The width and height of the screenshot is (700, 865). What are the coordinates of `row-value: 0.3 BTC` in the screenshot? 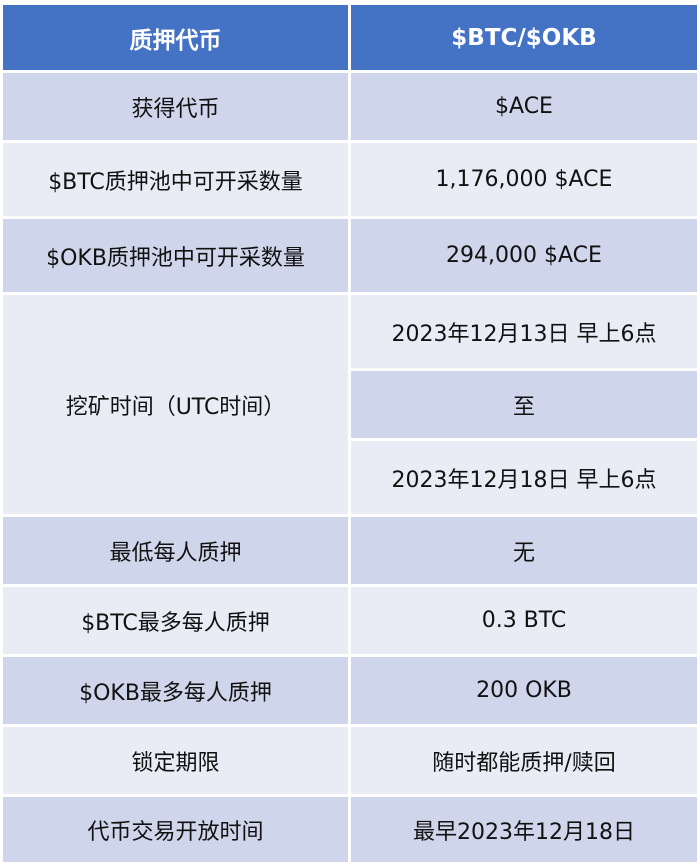 It's located at (524, 620).